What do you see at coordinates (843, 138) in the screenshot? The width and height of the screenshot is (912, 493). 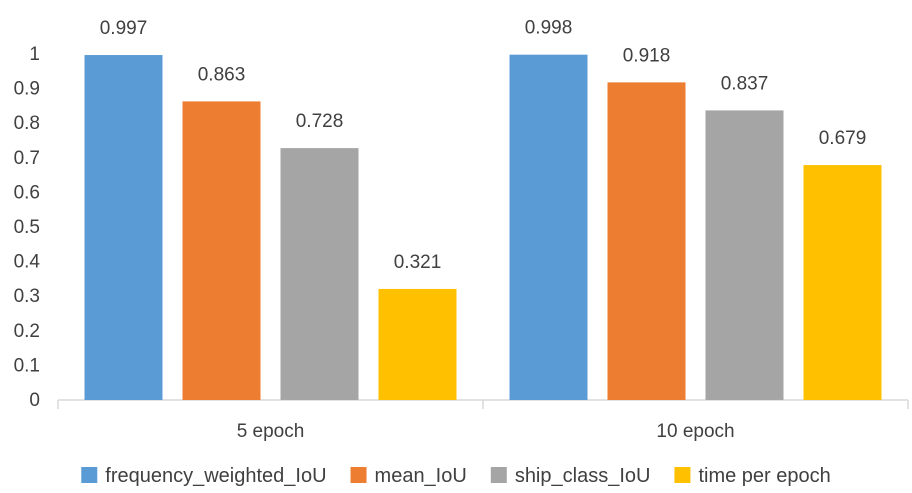 I see `data-label: 0.679` at bounding box center [843, 138].